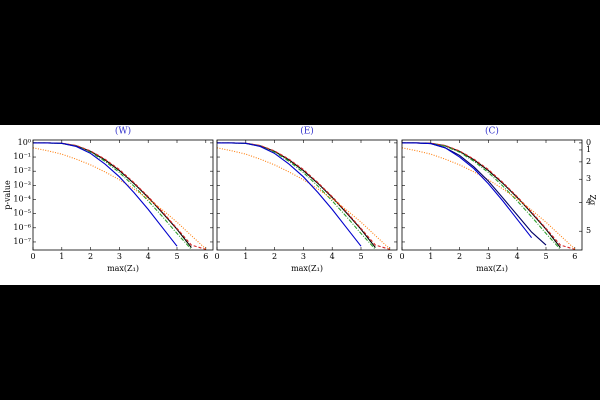 This screenshot has height=400, width=600. I want to click on y-tick-label: 10⁻², so click(22, 170).